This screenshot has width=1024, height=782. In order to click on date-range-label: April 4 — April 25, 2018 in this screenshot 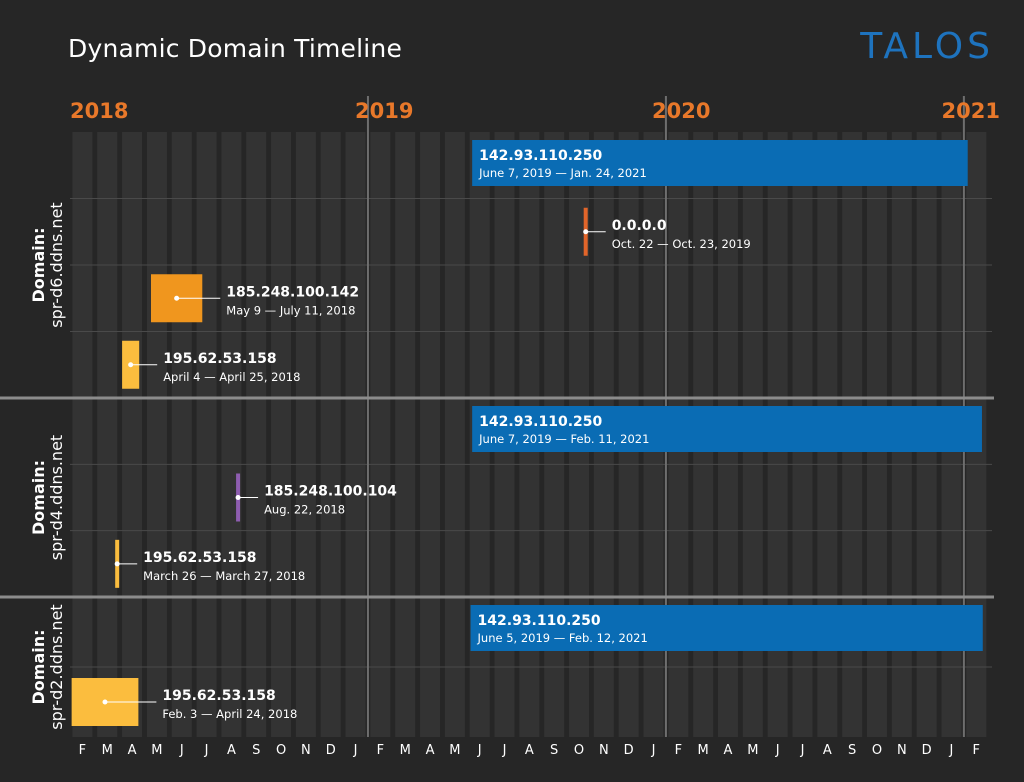, I will do `click(231, 377)`.